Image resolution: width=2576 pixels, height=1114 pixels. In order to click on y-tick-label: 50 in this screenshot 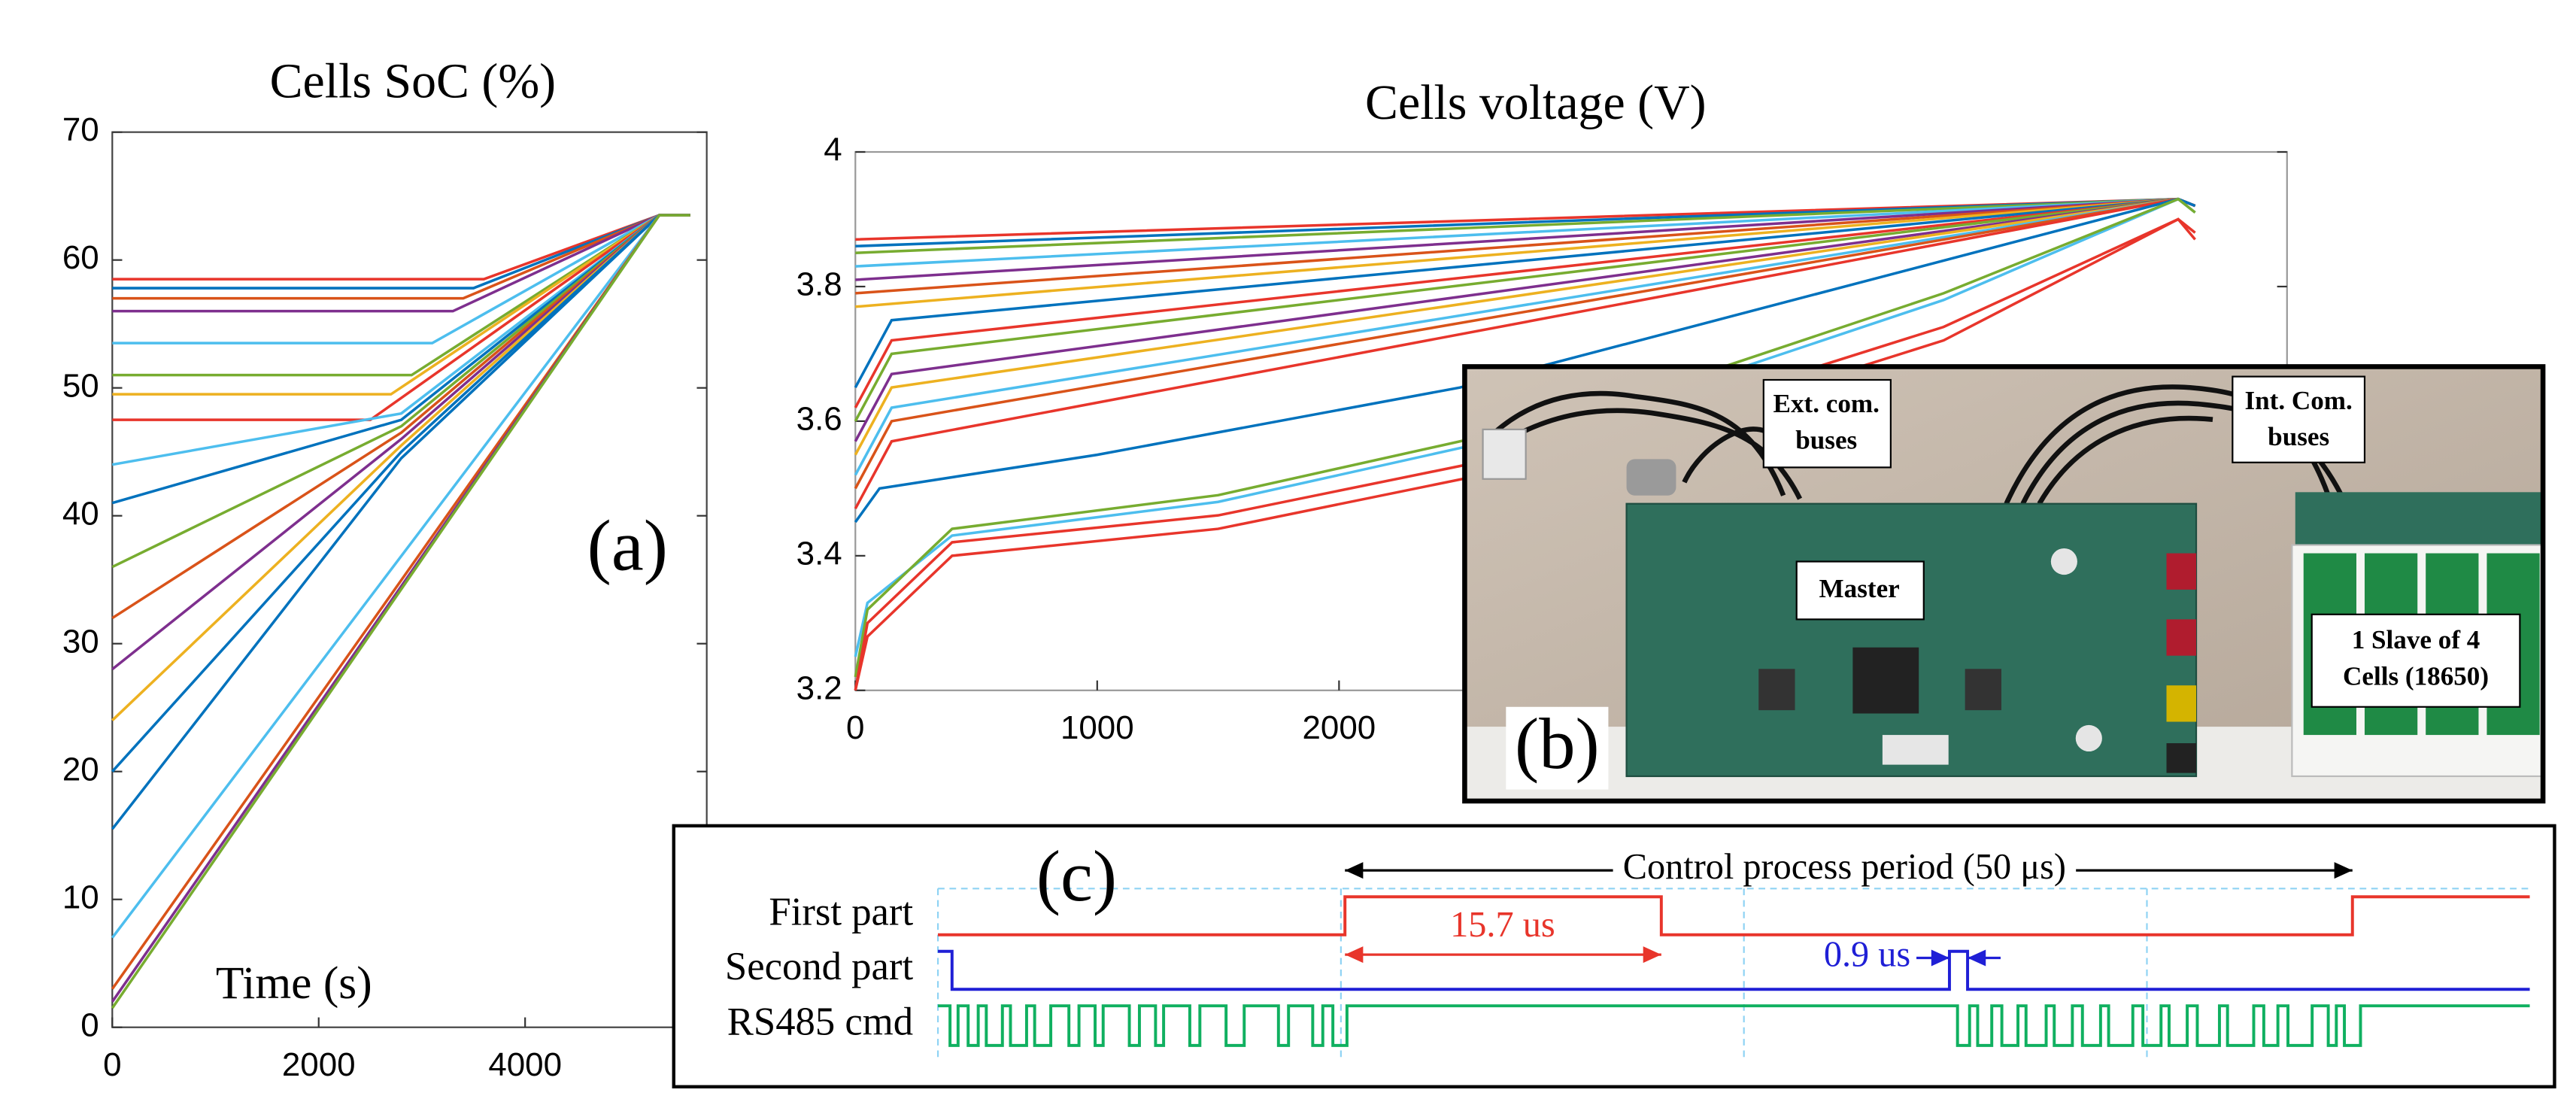, I will do `click(80, 385)`.